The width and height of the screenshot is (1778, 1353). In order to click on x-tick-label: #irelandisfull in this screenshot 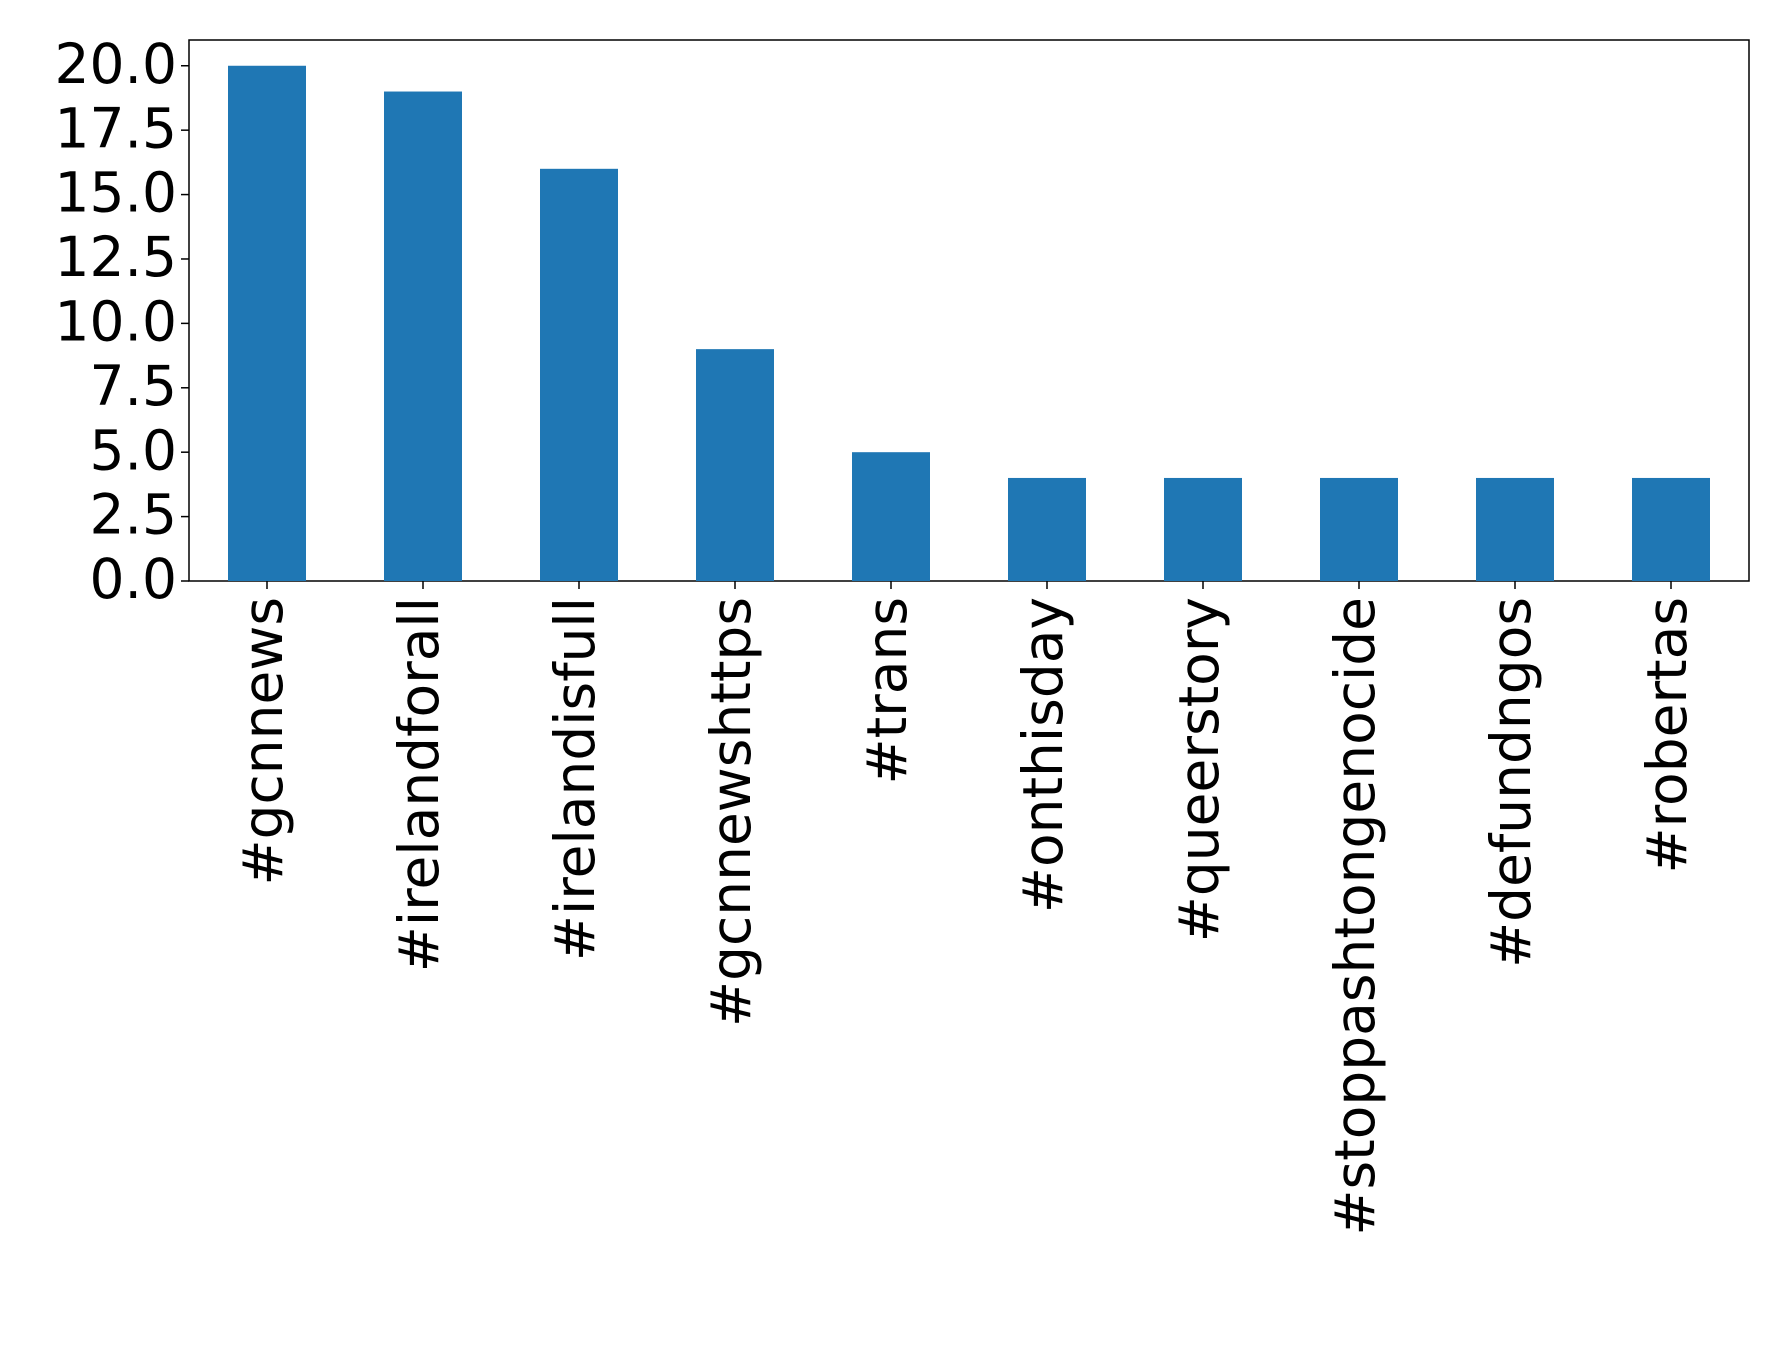, I will do `click(575, 779)`.